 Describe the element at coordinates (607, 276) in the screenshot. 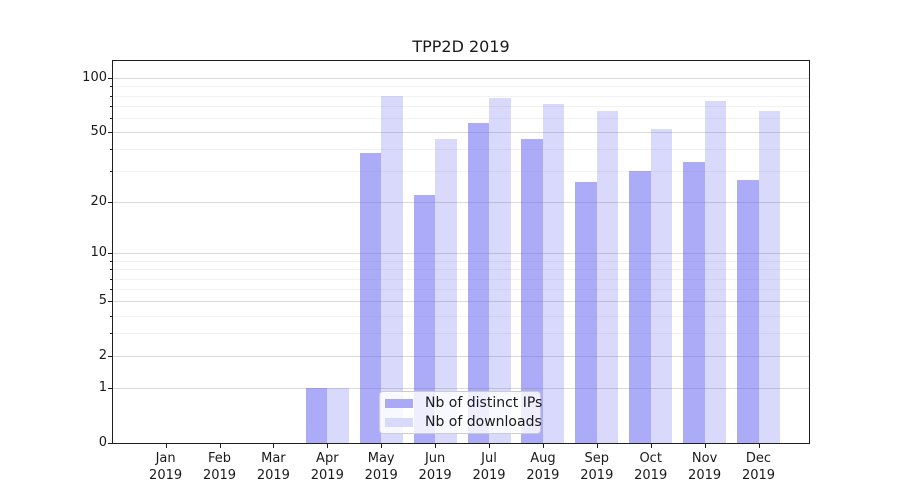

I see `bar-downloads-sep` at that location.